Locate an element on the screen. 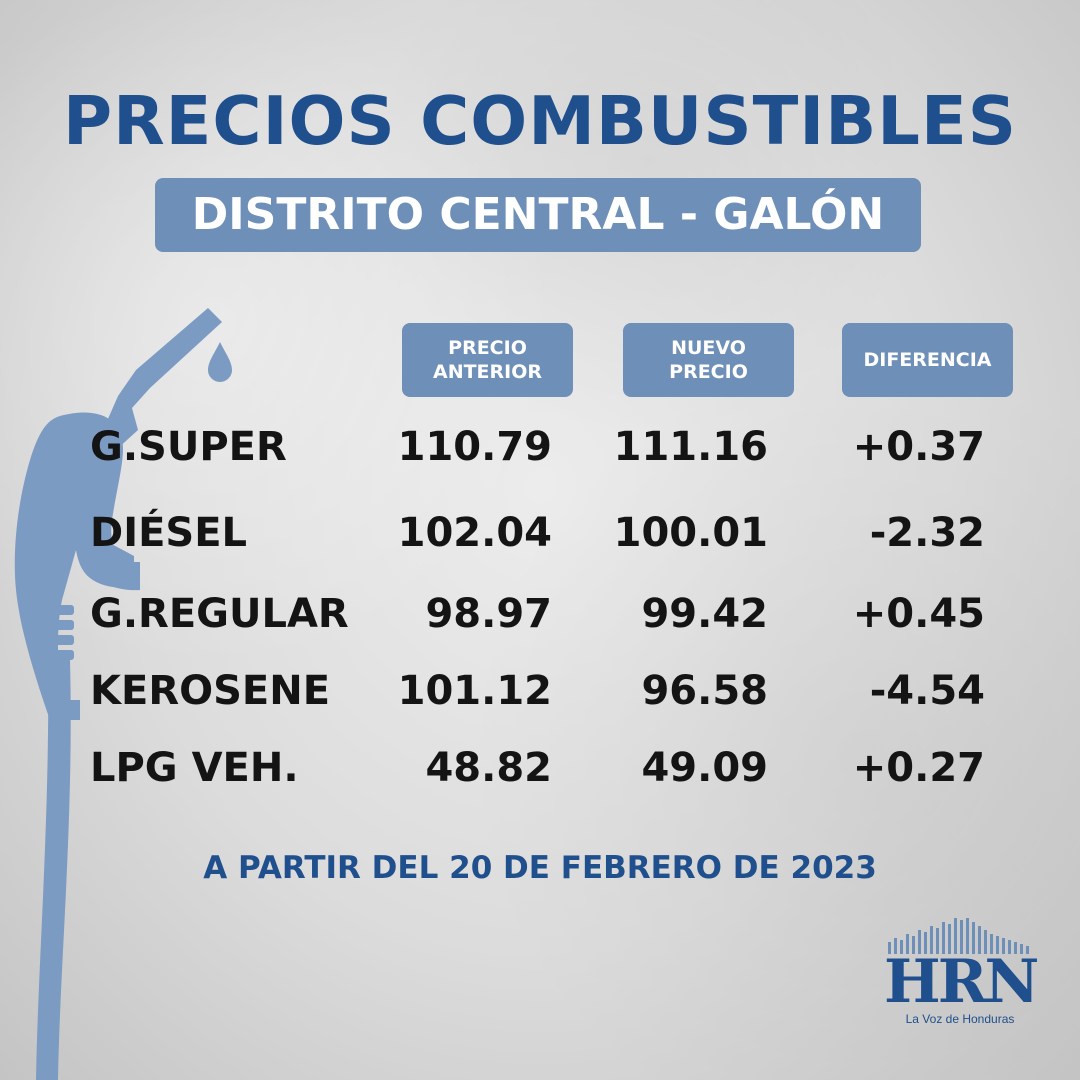  effective-date-note: A PARTIR DEL 20 DE FEBRERO DE 2023 is located at coordinates (540, 868).